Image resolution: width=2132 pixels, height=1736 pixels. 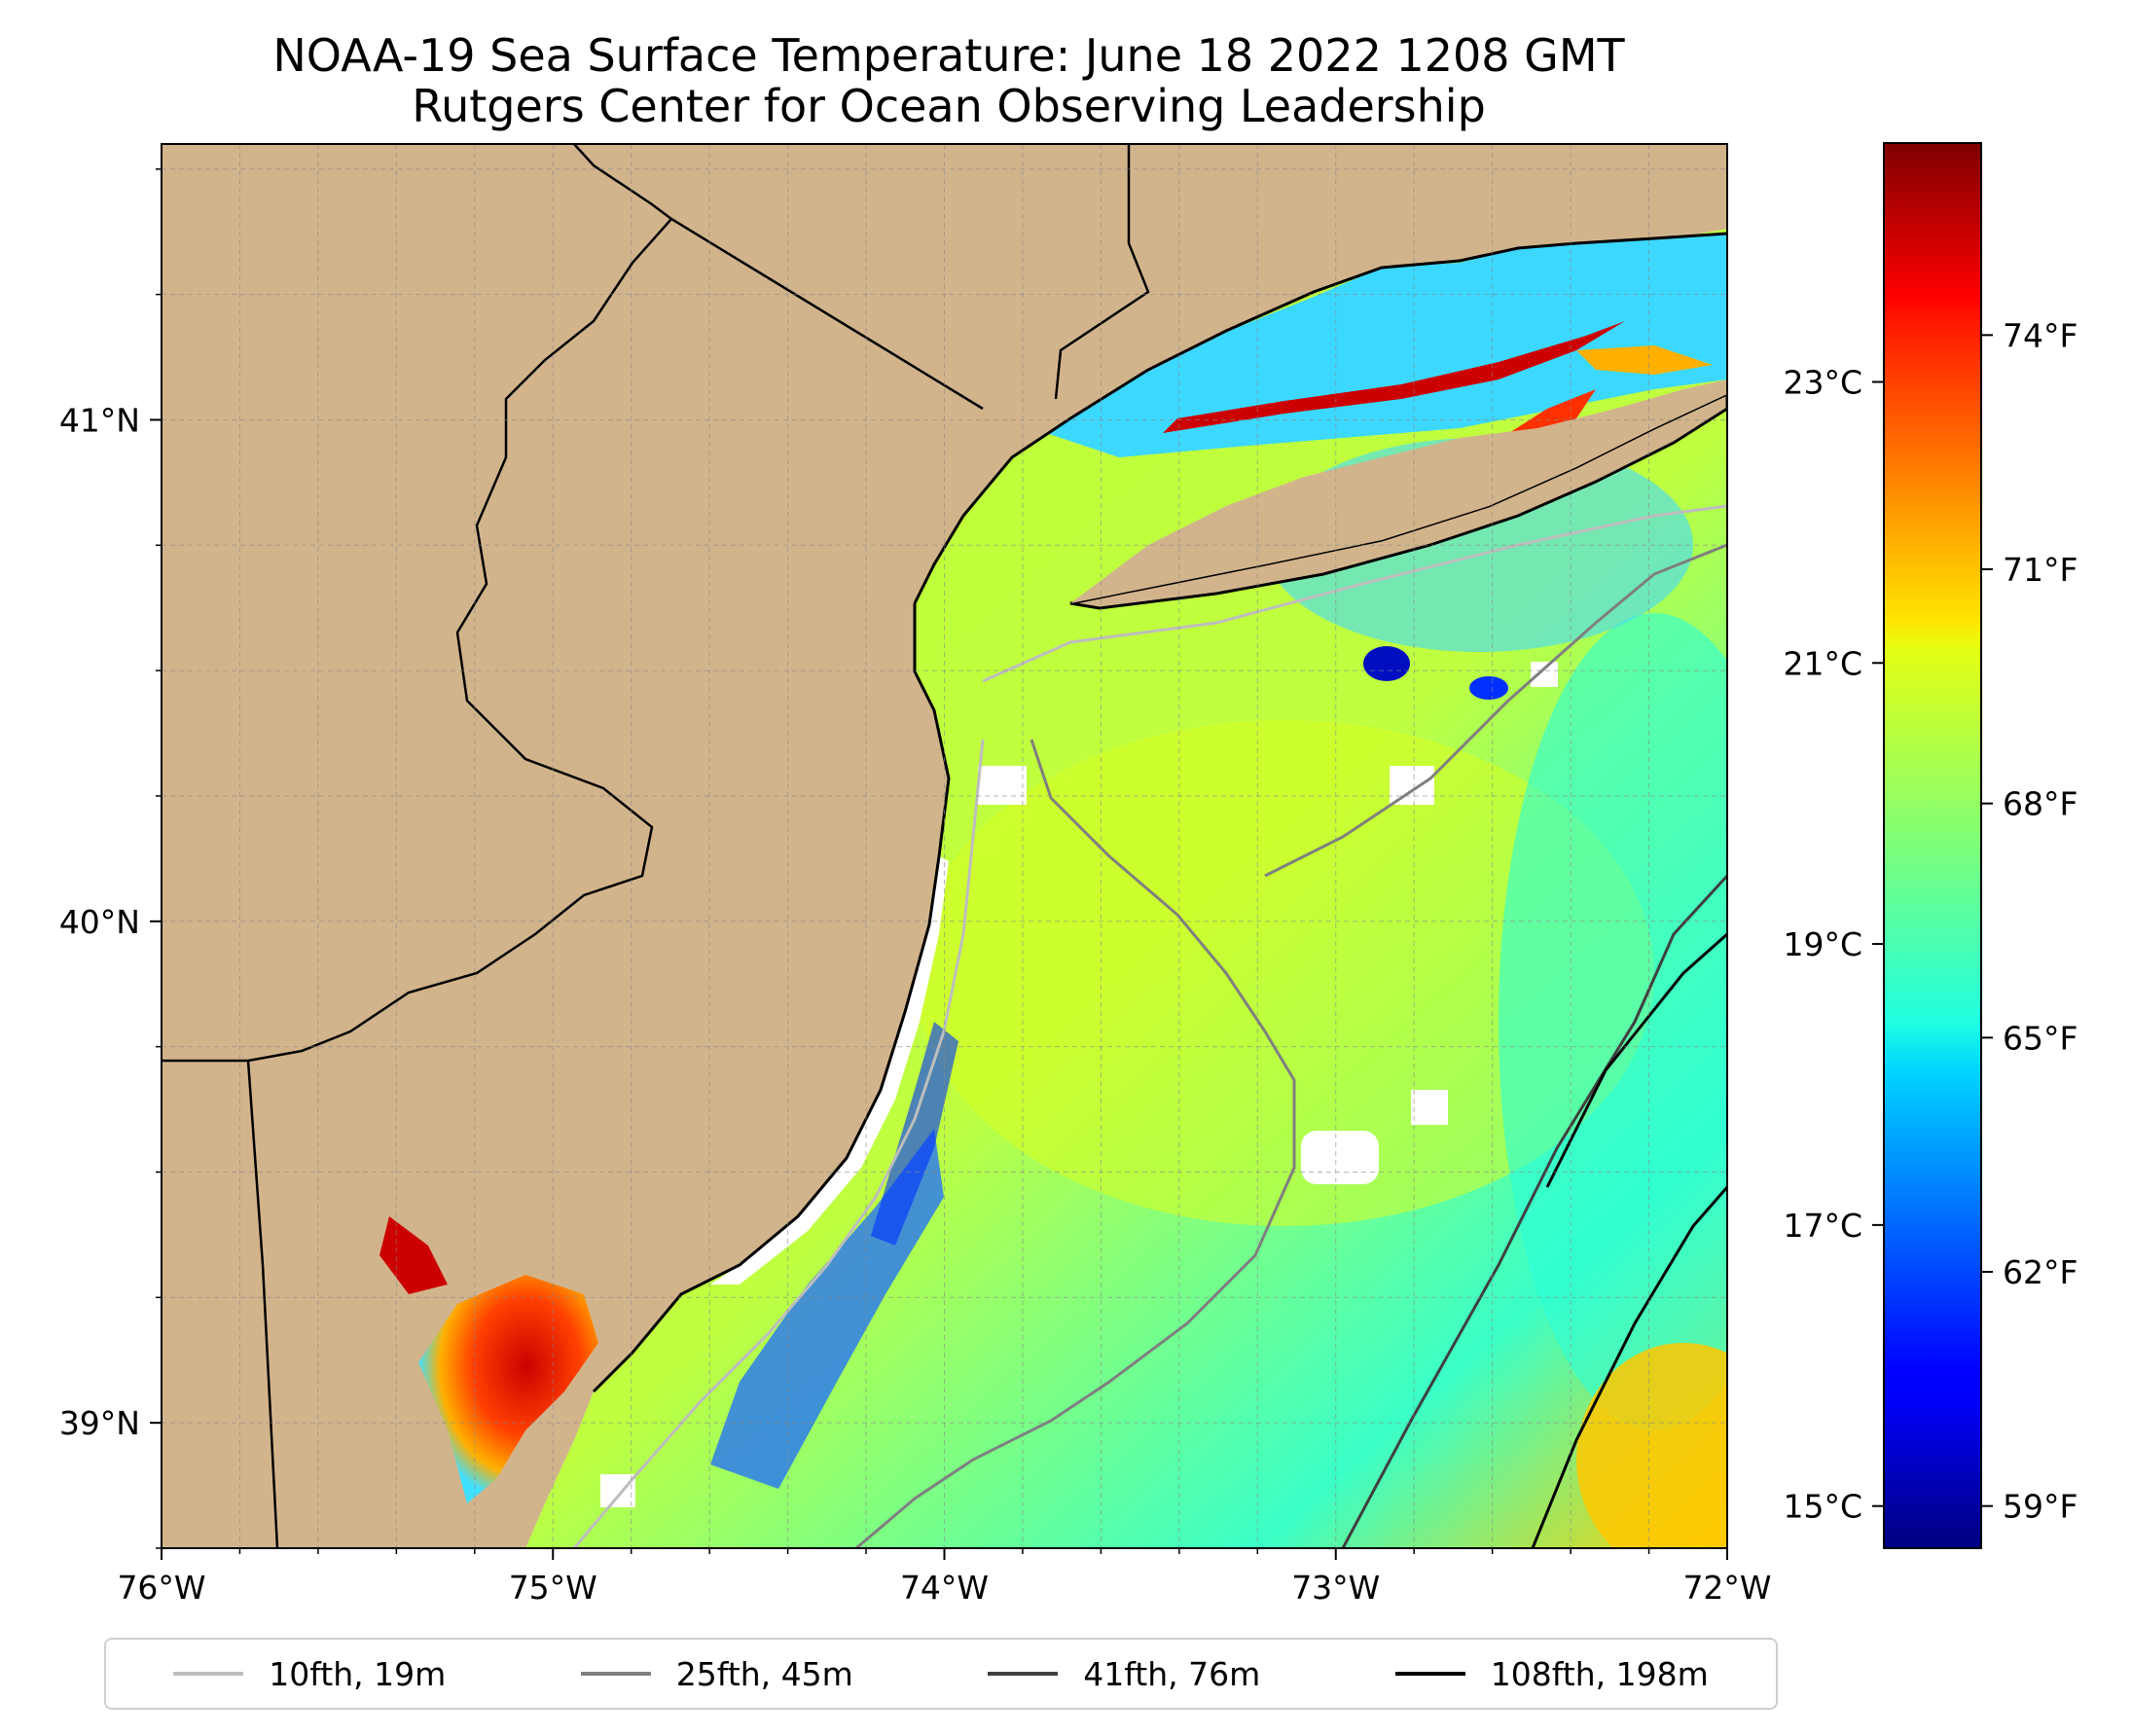 What do you see at coordinates (553, 1588) in the screenshot?
I see `tick-label-lon: 75°W` at bounding box center [553, 1588].